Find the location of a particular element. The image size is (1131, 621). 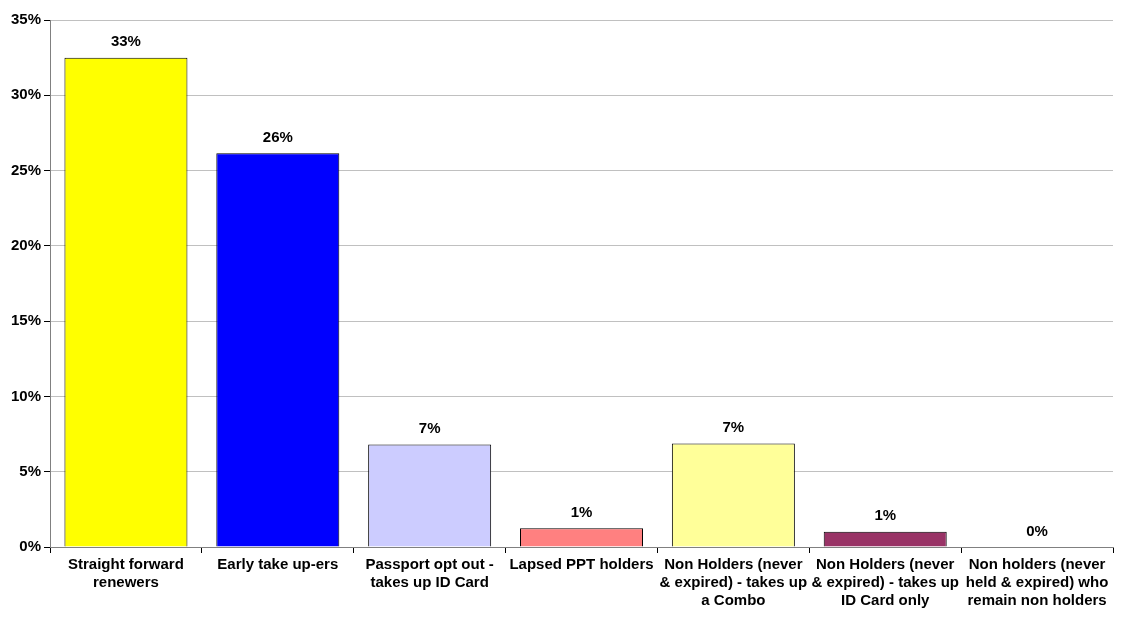

data-label: 33% is located at coordinates (125, 41).